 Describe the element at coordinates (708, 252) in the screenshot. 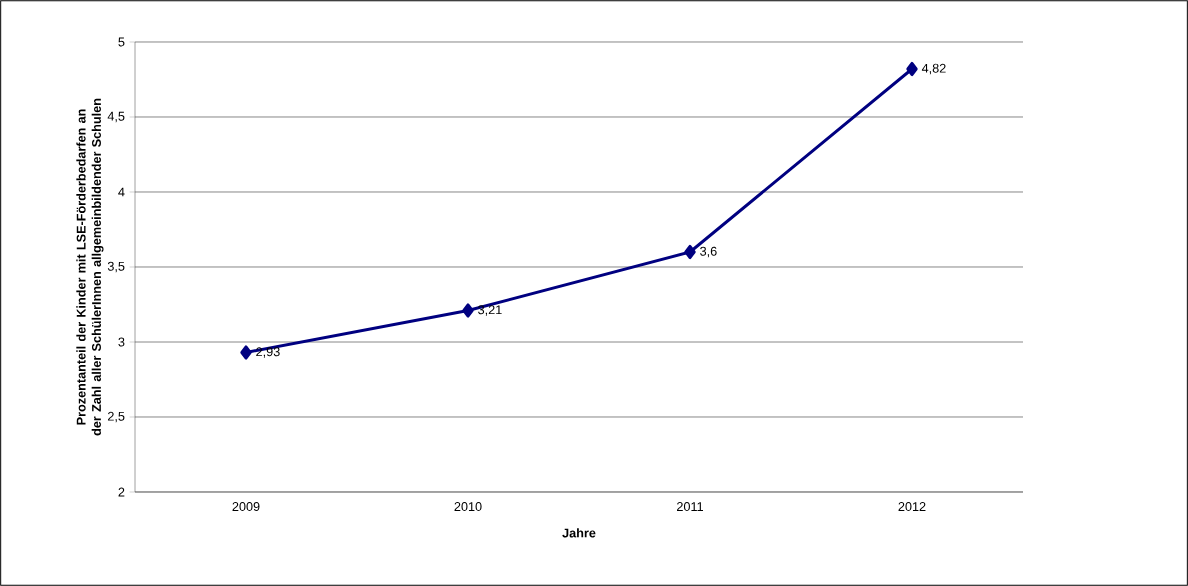

I see `data-label: 3,6` at that location.